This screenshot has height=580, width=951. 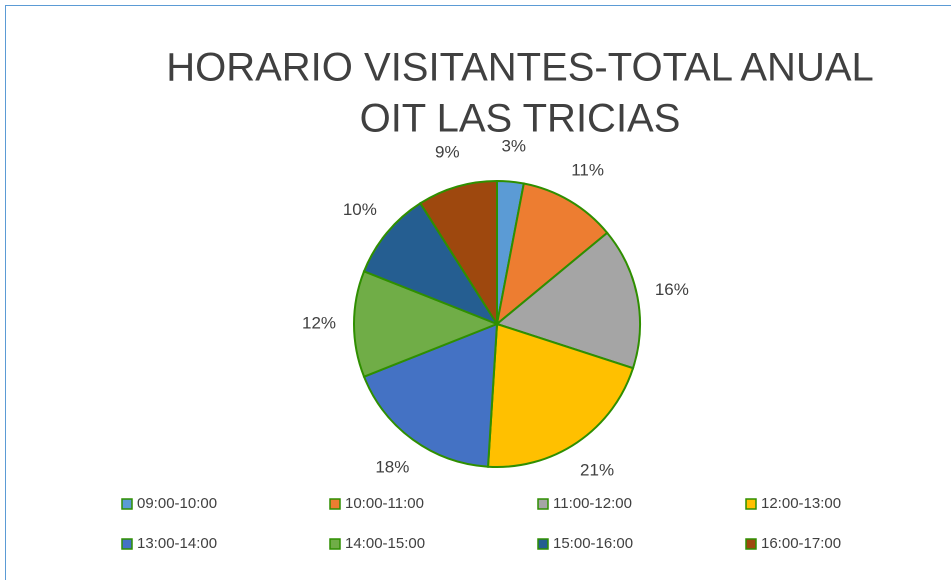 What do you see at coordinates (801, 503) in the screenshot?
I see `legend-label: 12:00-13:00` at bounding box center [801, 503].